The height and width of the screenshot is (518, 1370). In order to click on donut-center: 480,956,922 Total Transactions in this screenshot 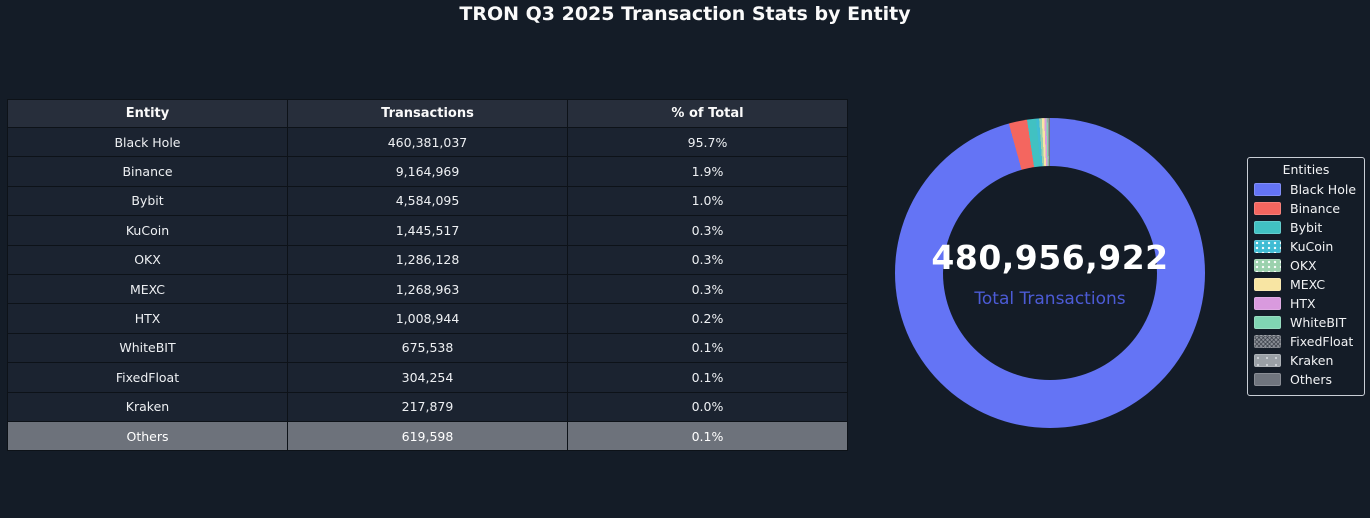, I will do `click(1049, 273)`.